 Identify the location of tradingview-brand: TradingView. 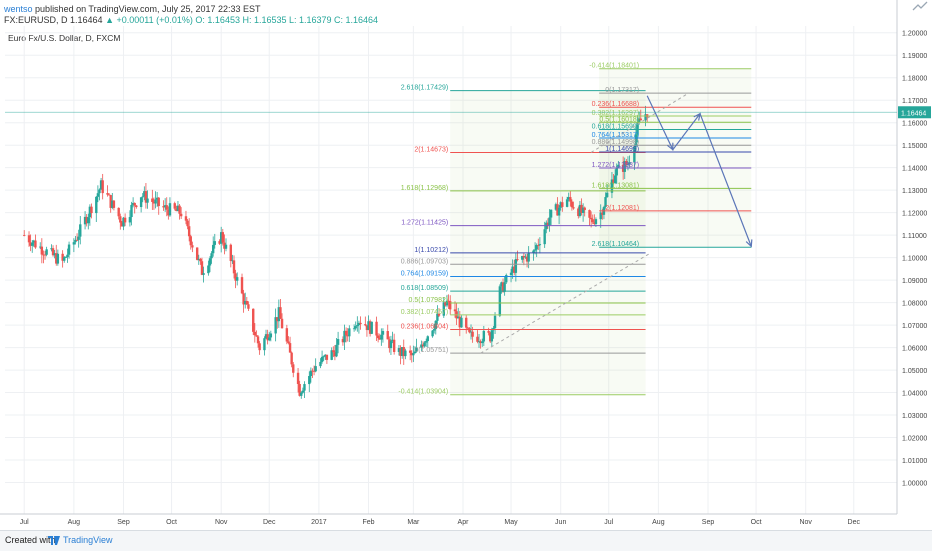
(88, 540).